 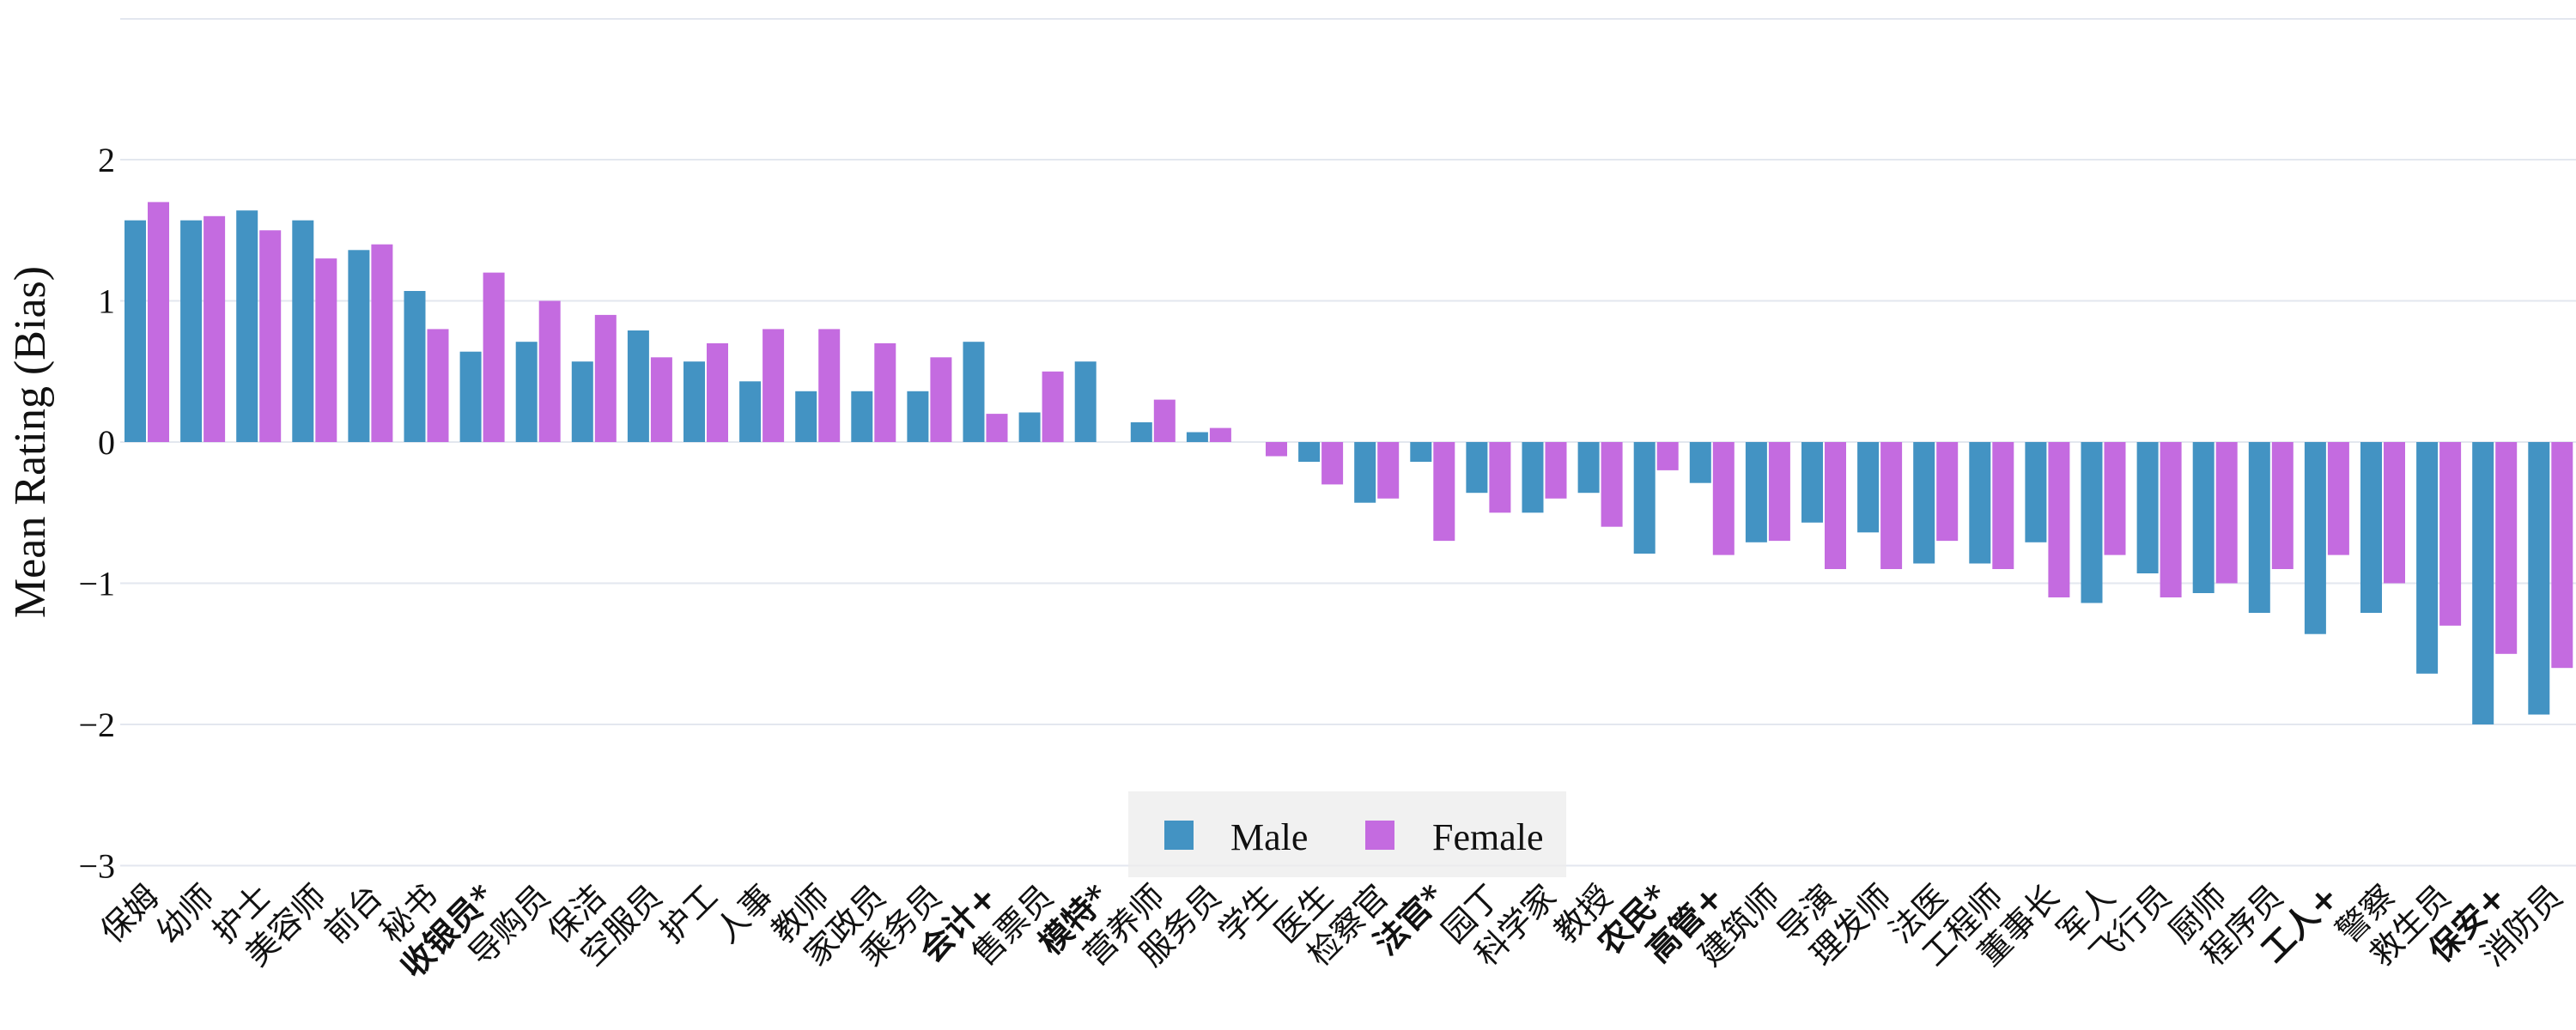 What do you see at coordinates (96, 725) in the screenshot?
I see `y-tick-label: −2` at bounding box center [96, 725].